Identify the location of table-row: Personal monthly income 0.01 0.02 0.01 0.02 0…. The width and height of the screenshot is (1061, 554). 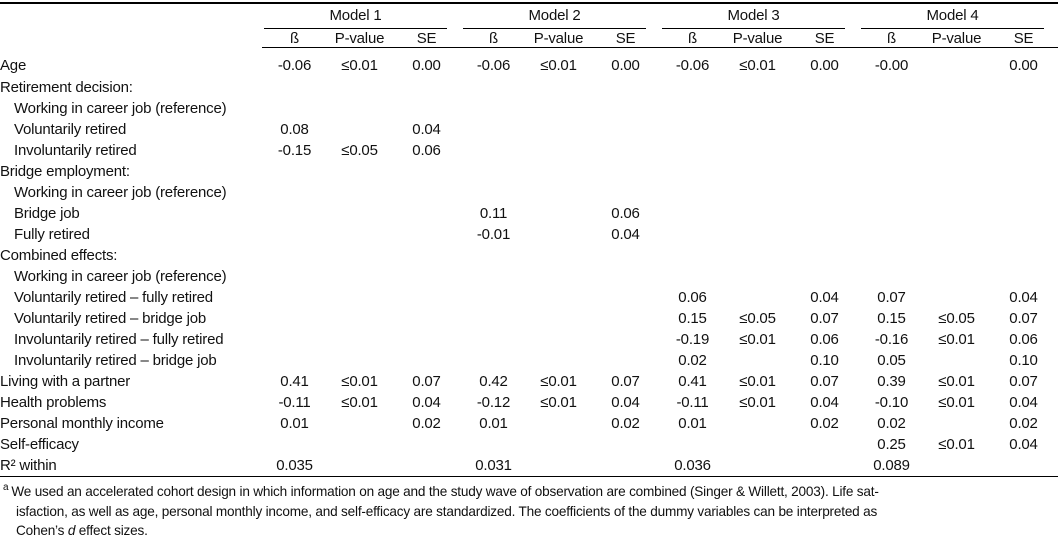
(529, 423).